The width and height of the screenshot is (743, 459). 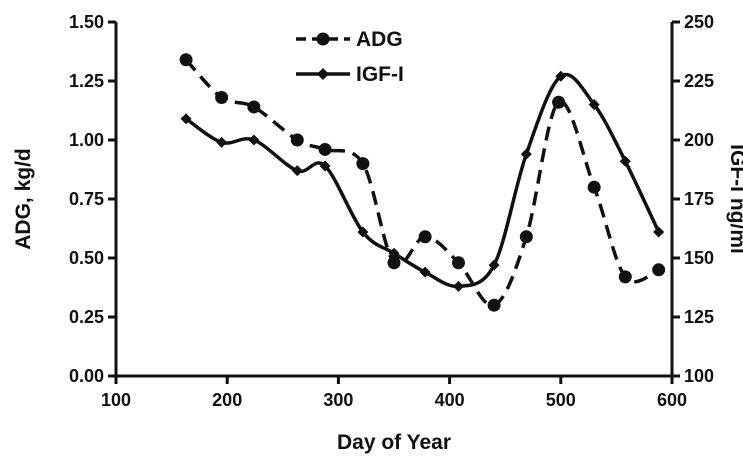 What do you see at coordinates (86, 22) in the screenshot?
I see `left-y-tick-label: 1.50` at bounding box center [86, 22].